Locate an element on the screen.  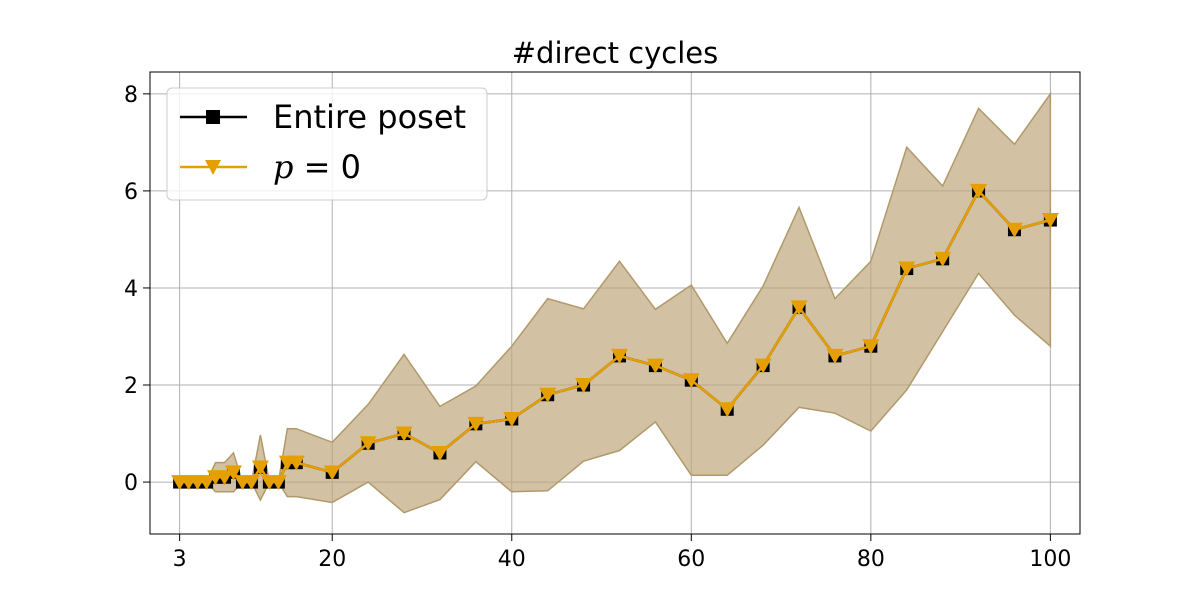
legend-label-entire-poset: Entire poset is located at coordinates (369, 117).